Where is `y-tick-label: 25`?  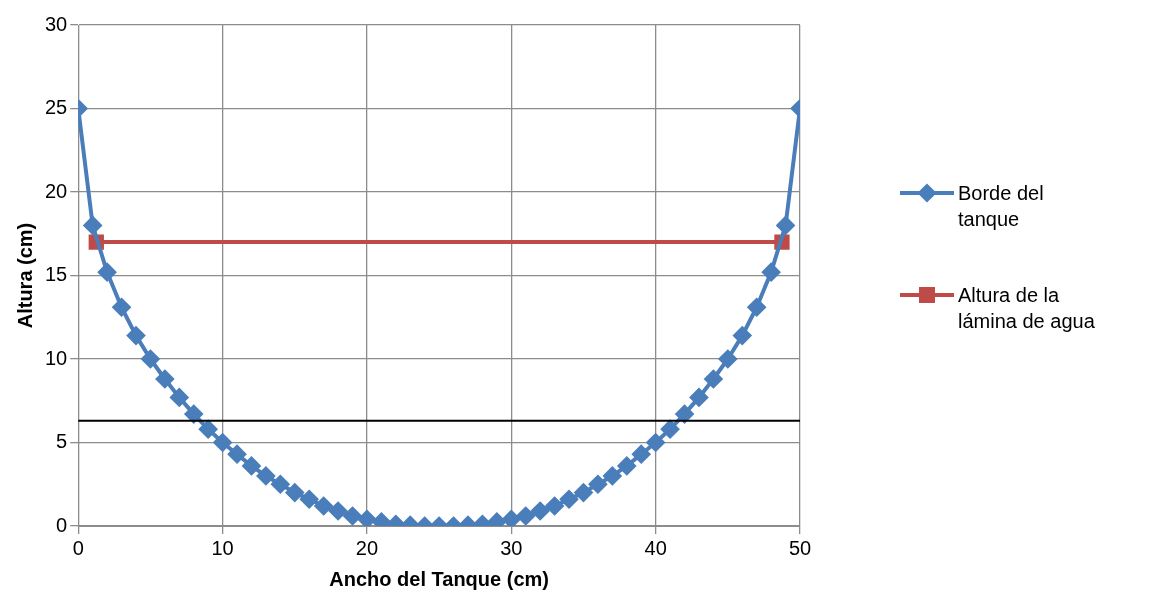
y-tick-label: 25 is located at coordinates (56, 107).